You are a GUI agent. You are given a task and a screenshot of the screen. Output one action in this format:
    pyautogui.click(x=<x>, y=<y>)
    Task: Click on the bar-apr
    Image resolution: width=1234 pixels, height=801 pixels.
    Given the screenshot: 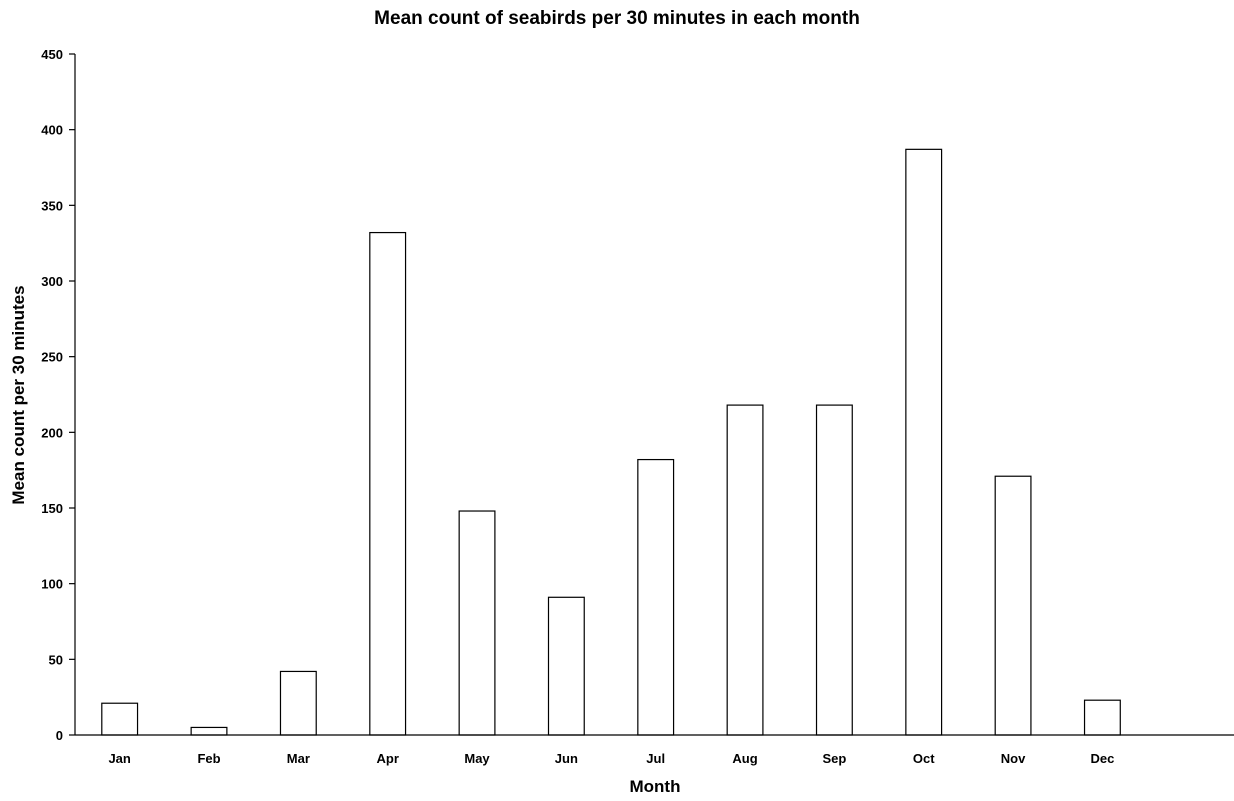 What is the action you would take?
    pyautogui.click(x=388, y=483)
    